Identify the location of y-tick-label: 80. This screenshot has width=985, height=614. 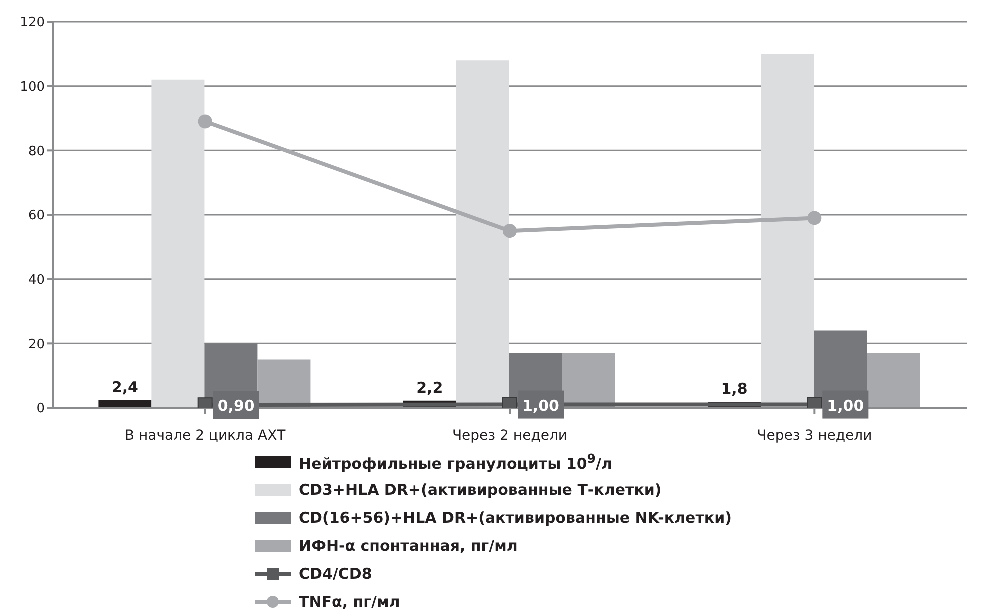
(36, 152).